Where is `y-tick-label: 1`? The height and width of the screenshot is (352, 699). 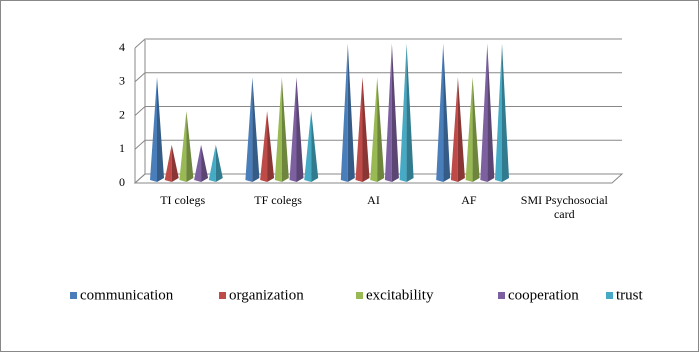 y-tick-label: 1 is located at coordinates (122, 148).